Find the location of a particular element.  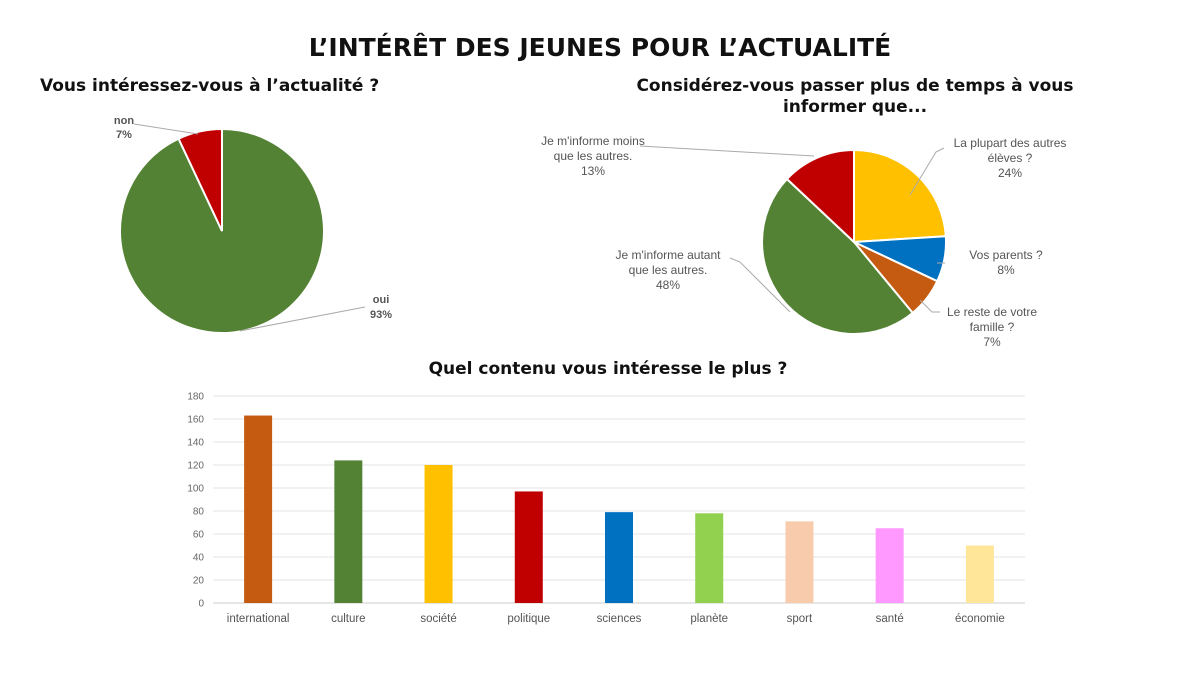

pie2-value-parents: 8% is located at coordinates (1006, 270).